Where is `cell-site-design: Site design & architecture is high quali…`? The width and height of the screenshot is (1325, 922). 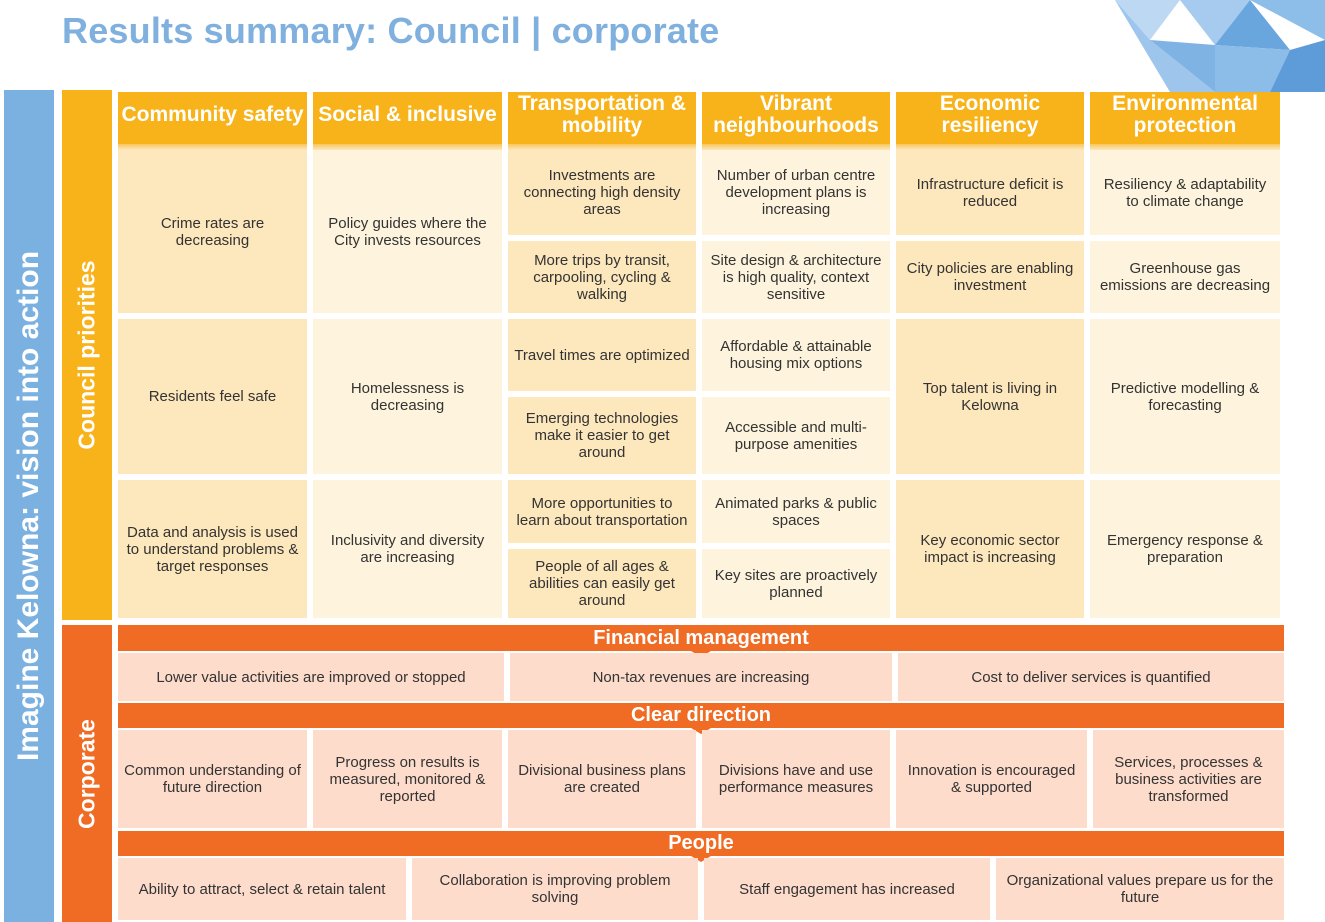
cell-site-design: Site design & architecture is high quali… is located at coordinates (796, 277).